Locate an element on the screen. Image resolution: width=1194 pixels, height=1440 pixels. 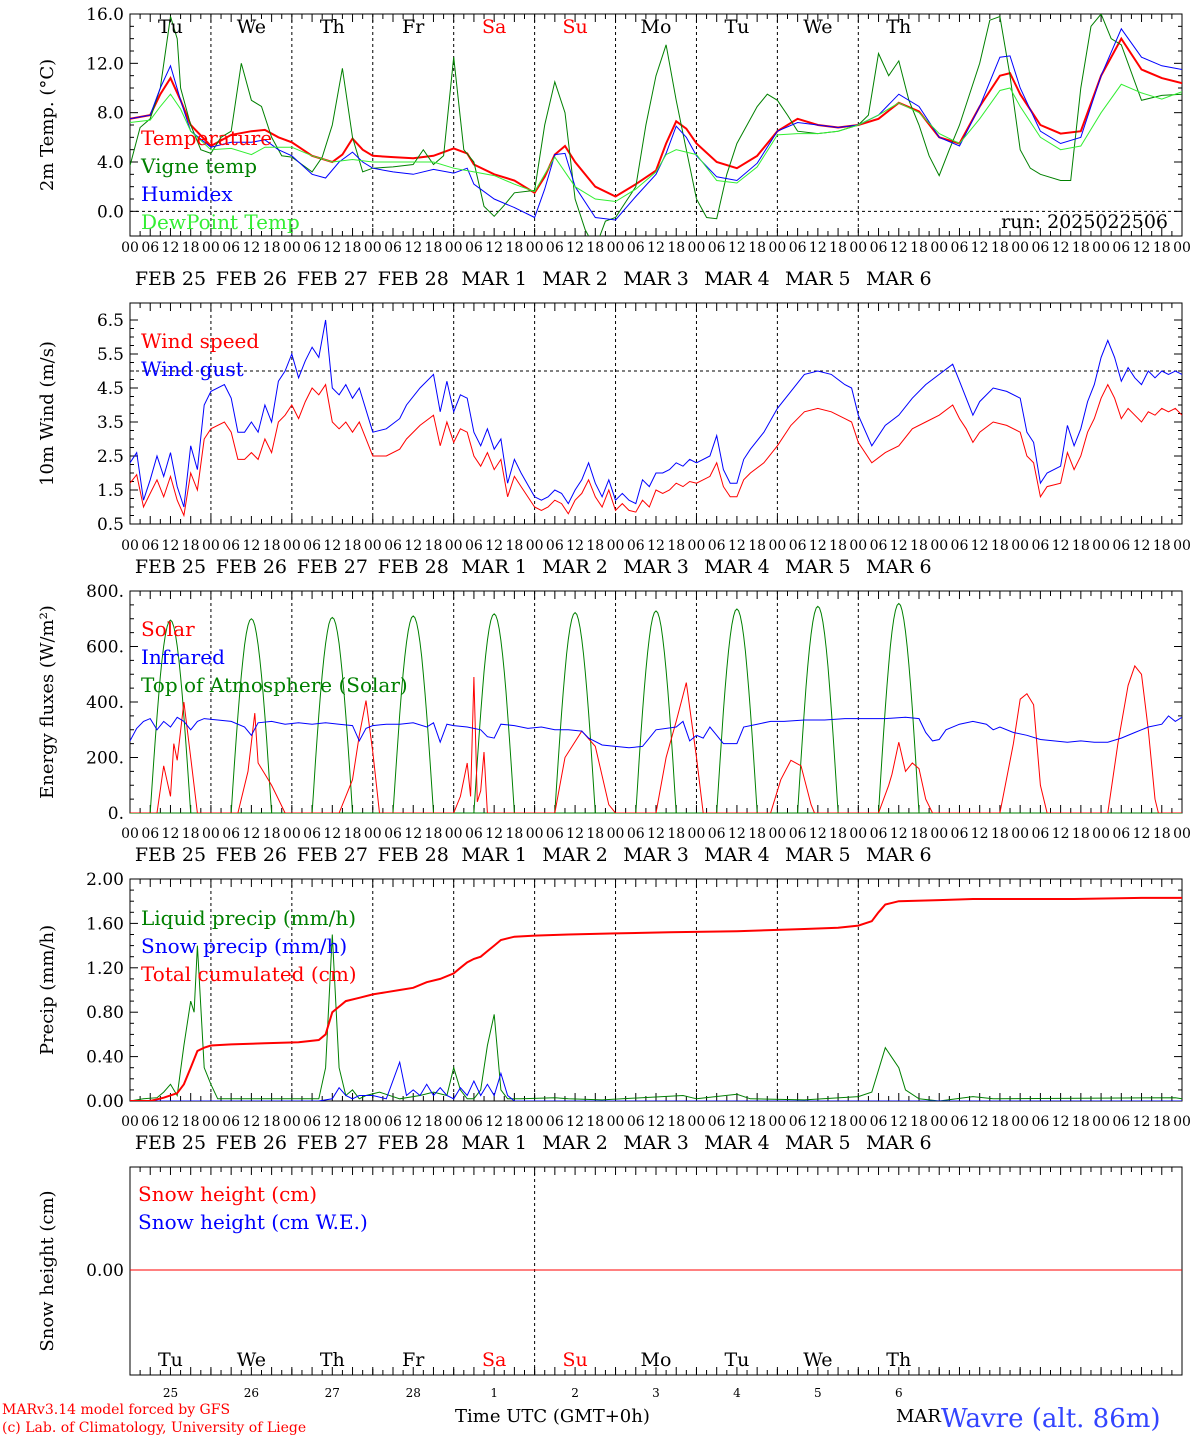
date-label: MAR 5 is located at coordinates (818, 855).